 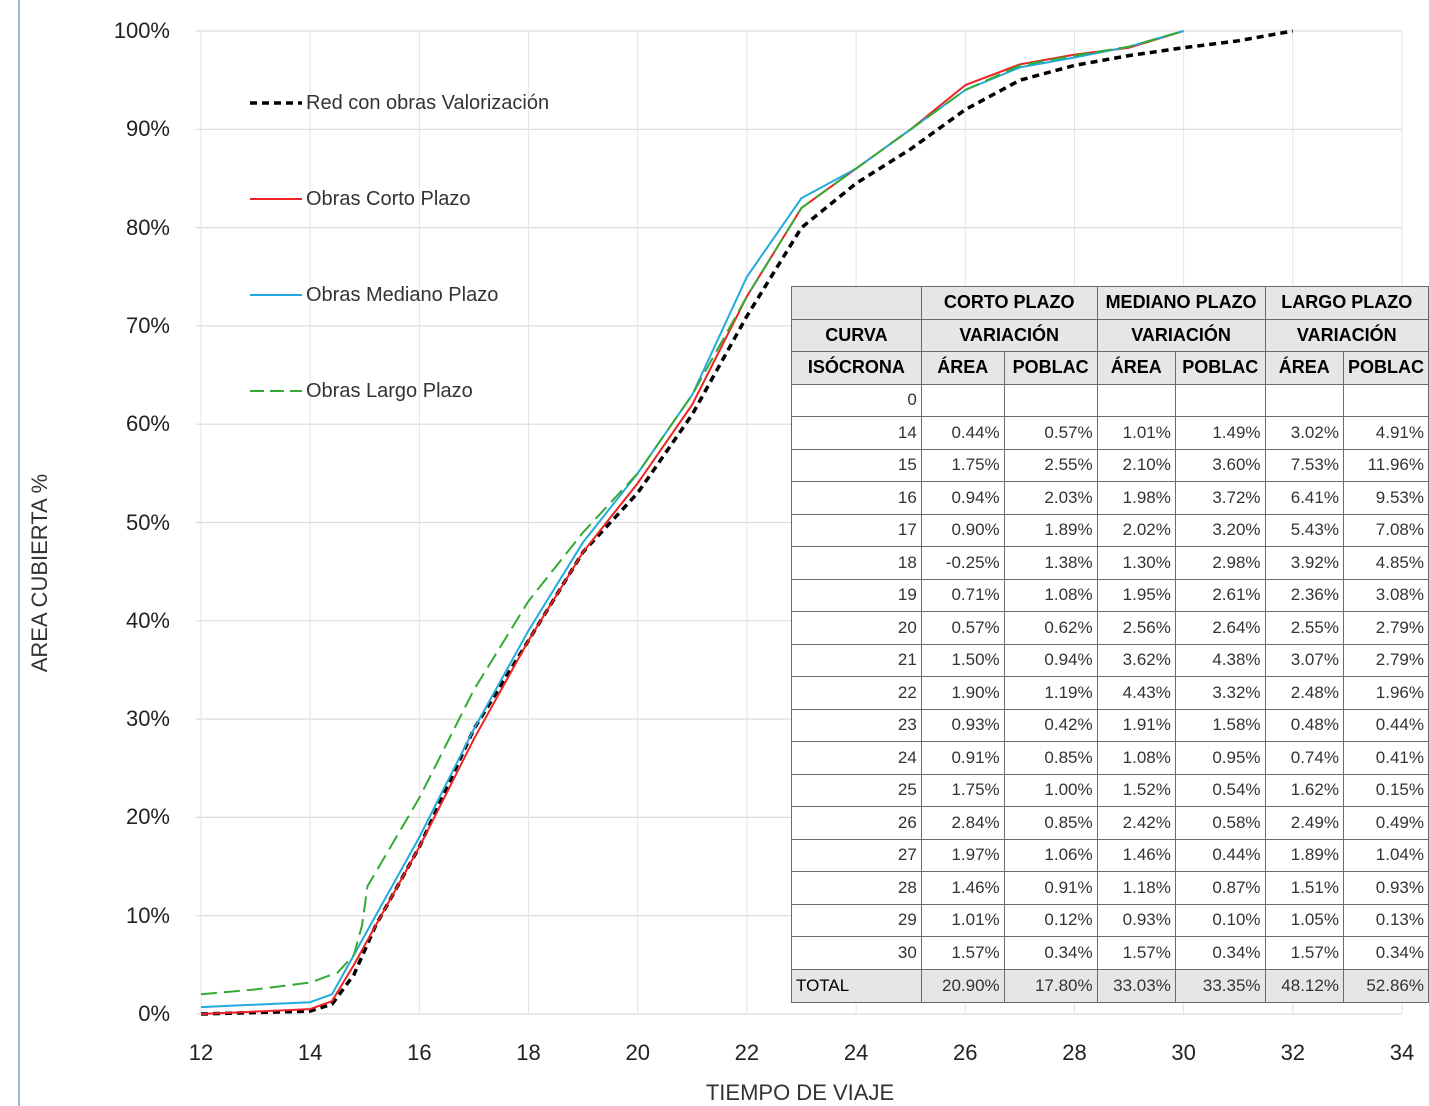 I want to click on y-tick-label: 50%, so click(x=147, y=522).